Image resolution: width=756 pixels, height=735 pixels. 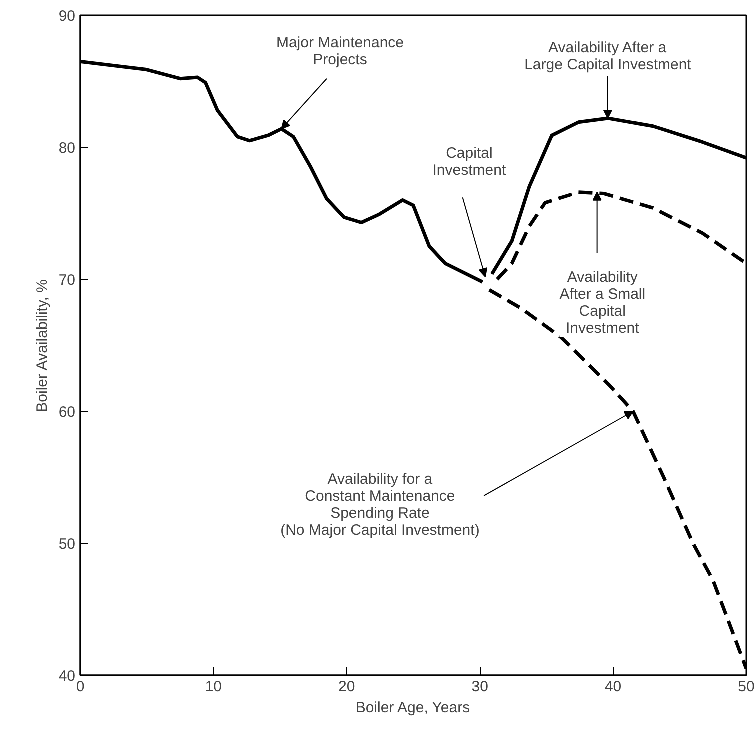 I want to click on x-tick-label: 20, so click(x=347, y=687).